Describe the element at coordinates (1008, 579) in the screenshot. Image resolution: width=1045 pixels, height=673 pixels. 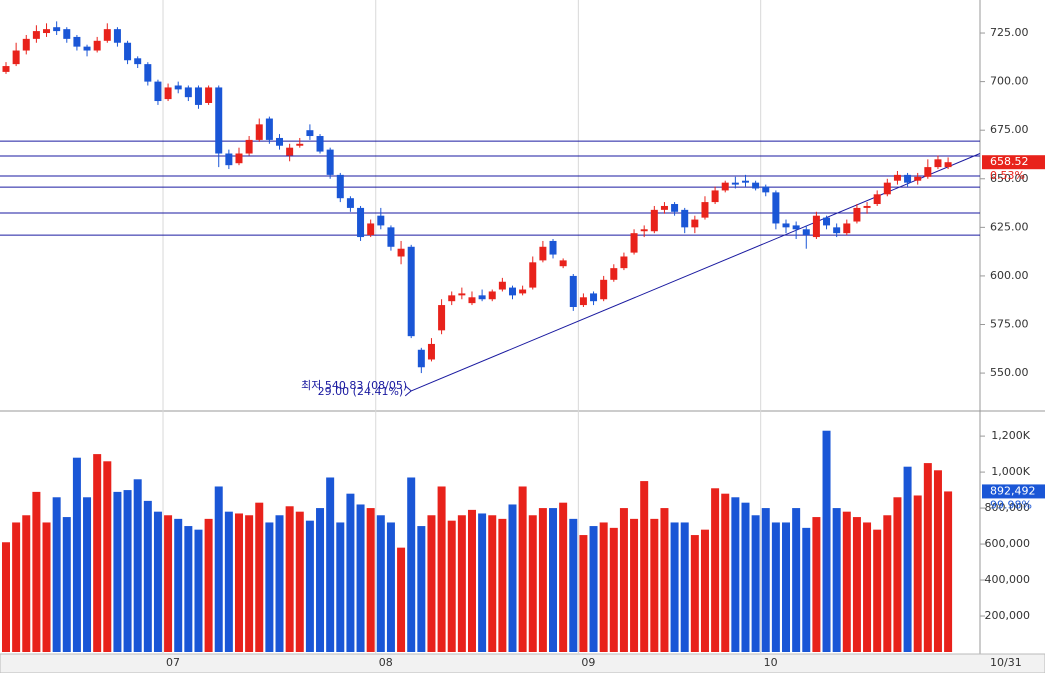
I see `volume-tick-label: 400,000` at that location.